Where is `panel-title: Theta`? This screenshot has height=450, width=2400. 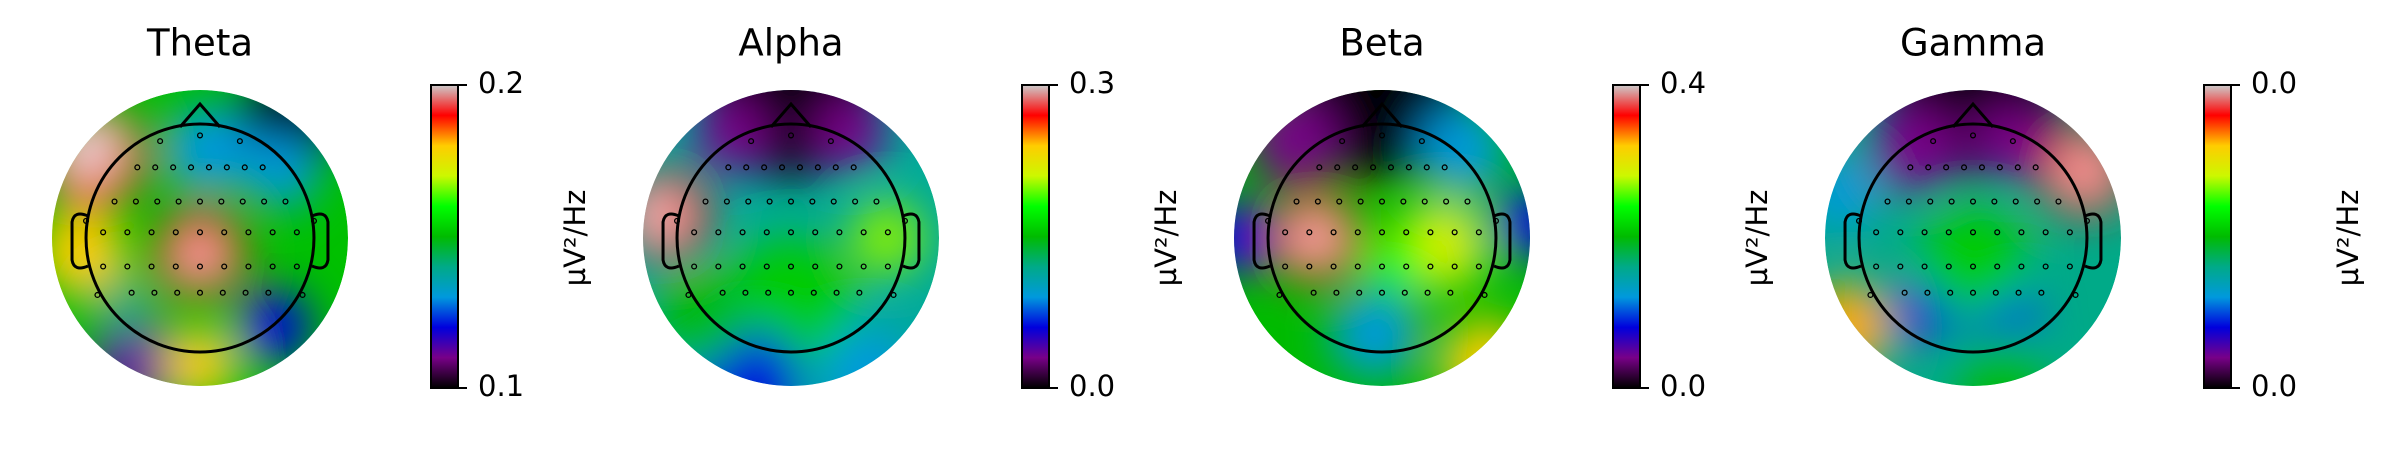 panel-title: Theta is located at coordinates (199, 43).